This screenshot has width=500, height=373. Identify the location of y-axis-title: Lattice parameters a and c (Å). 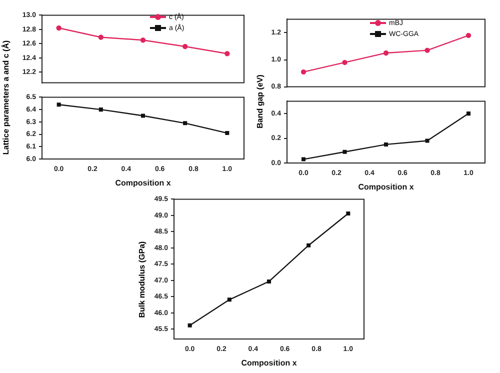
(6, 98).